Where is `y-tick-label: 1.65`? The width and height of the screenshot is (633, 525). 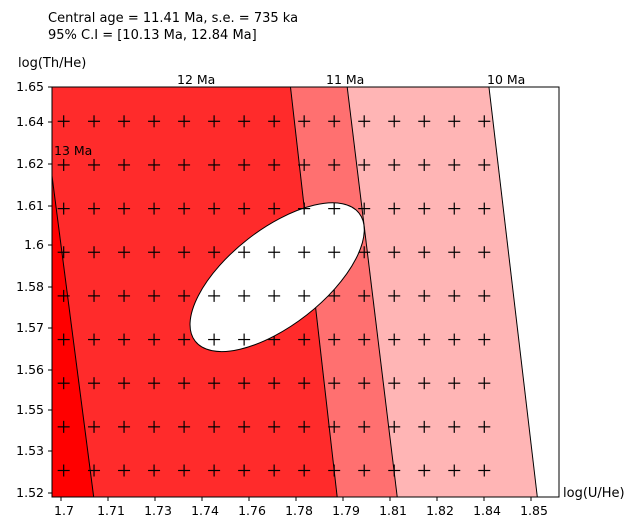
y-tick-label: 1.65 is located at coordinates (30, 86).